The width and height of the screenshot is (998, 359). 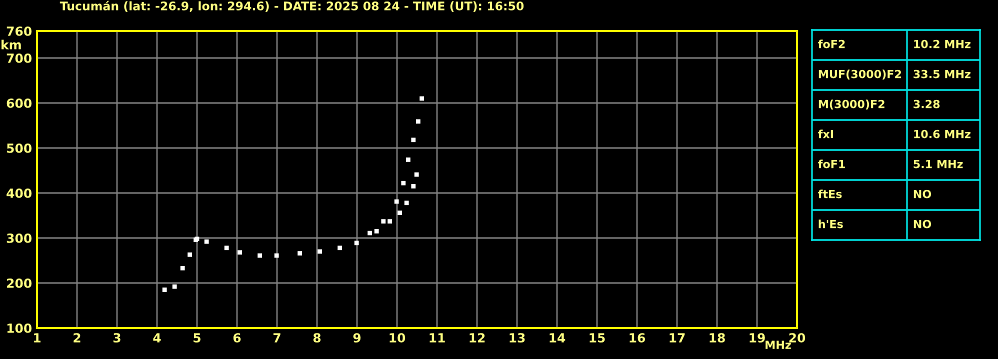 What do you see at coordinates (276, 337) in the screenshot?
I see `x-tick-label: 7` at bounding box center [276, 337].